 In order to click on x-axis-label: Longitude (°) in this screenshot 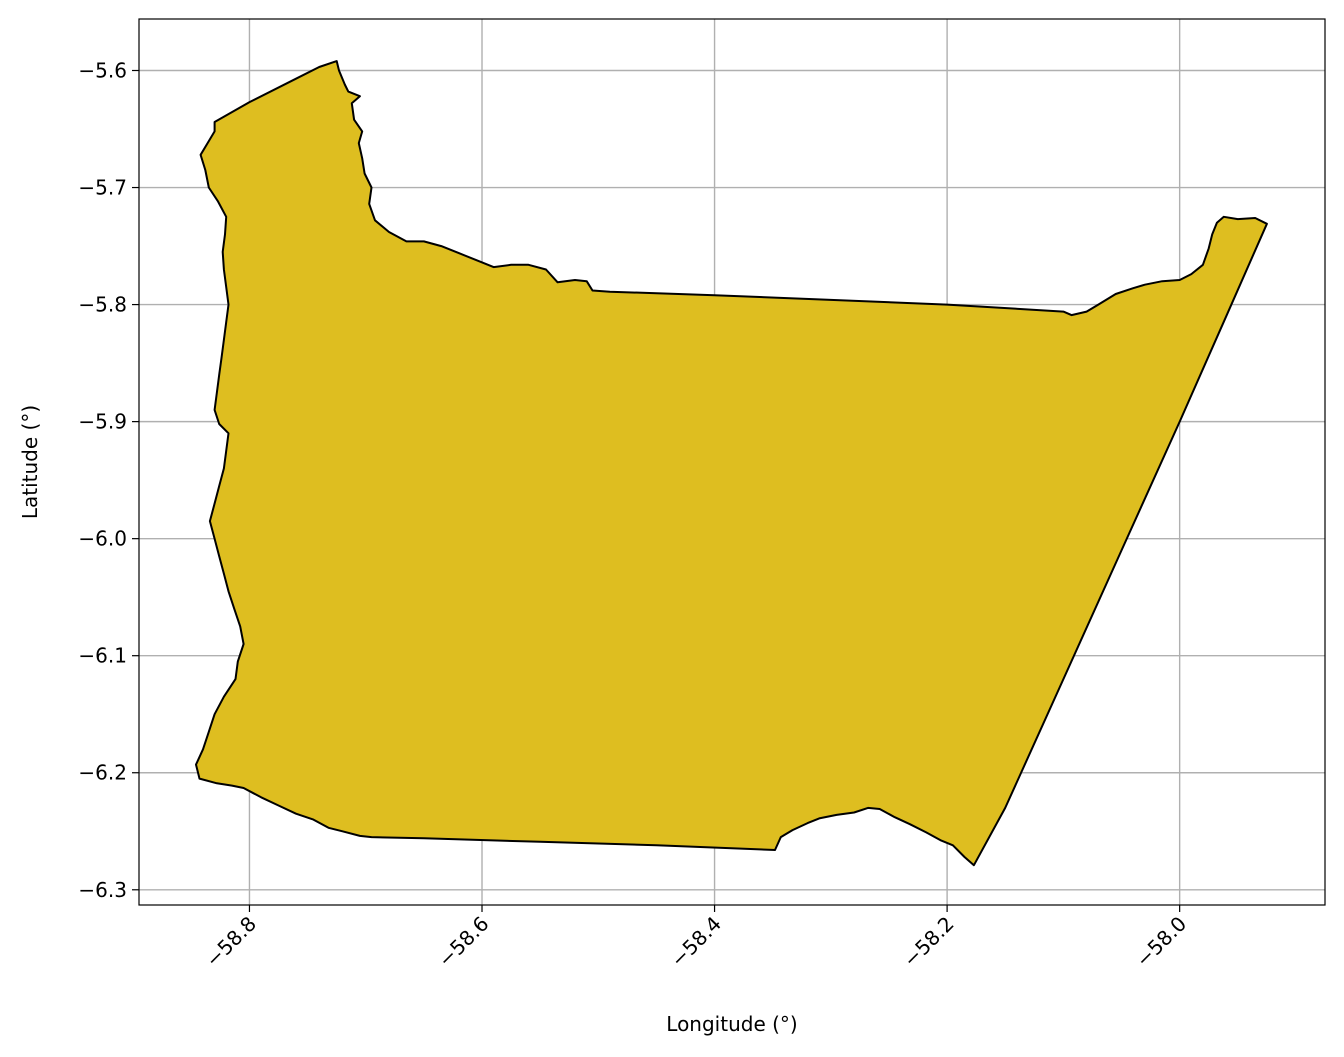, I will do `click(731, 1024)`.